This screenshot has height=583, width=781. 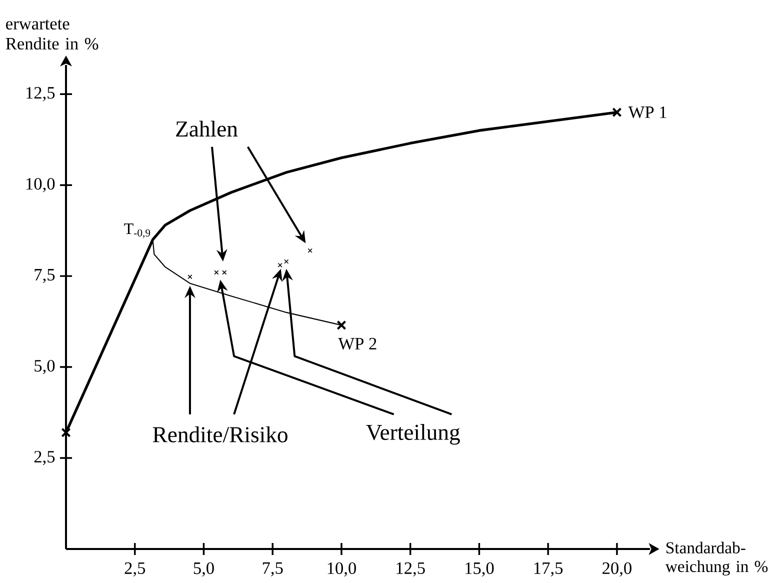 I want to click on annotation: Rendite/Risiko, so click(x=220, y=434).